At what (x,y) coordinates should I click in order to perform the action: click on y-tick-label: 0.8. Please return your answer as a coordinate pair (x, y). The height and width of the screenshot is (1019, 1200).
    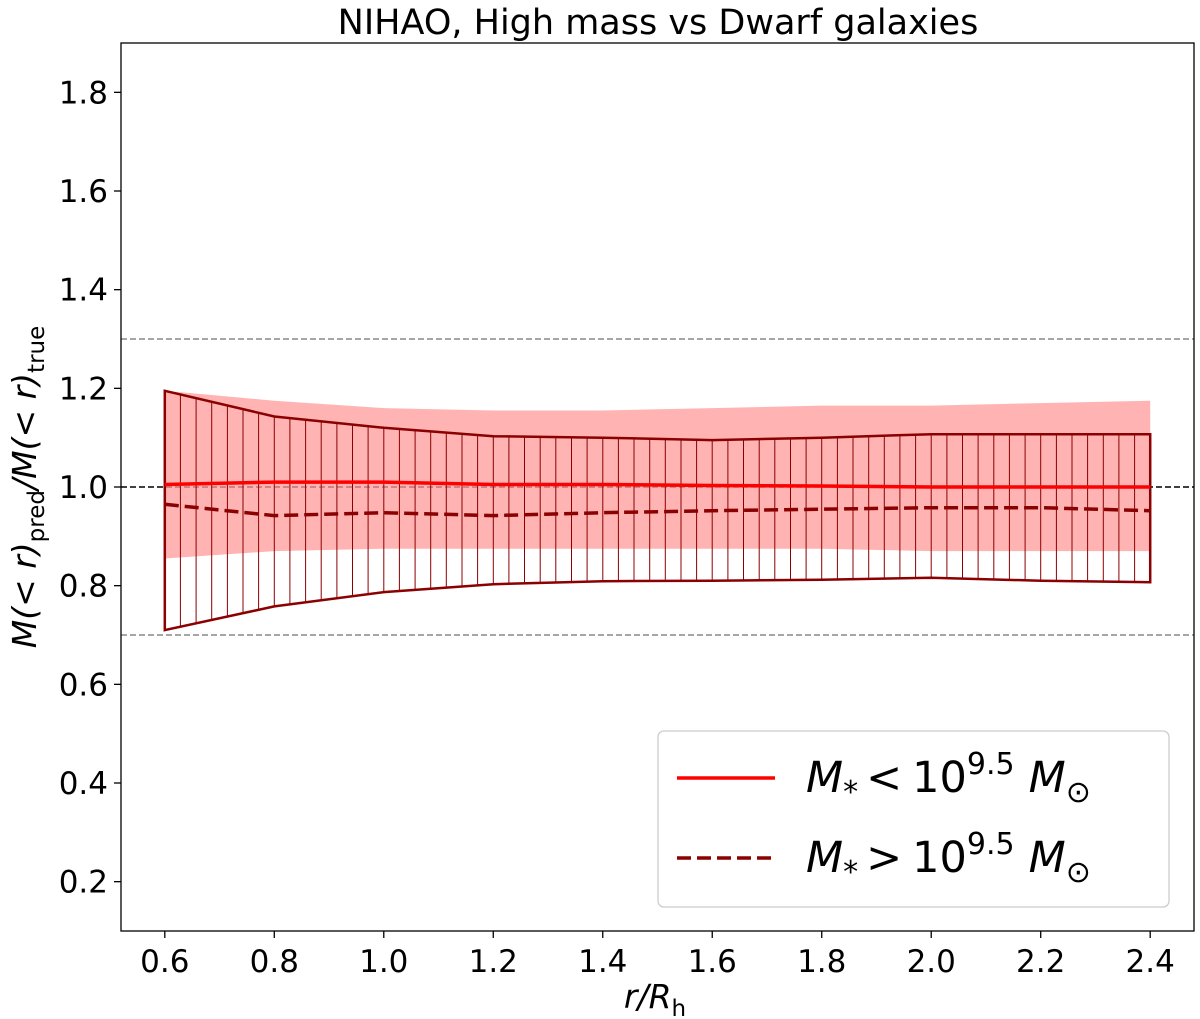
    Looking at the image, I should click on (83, 587).